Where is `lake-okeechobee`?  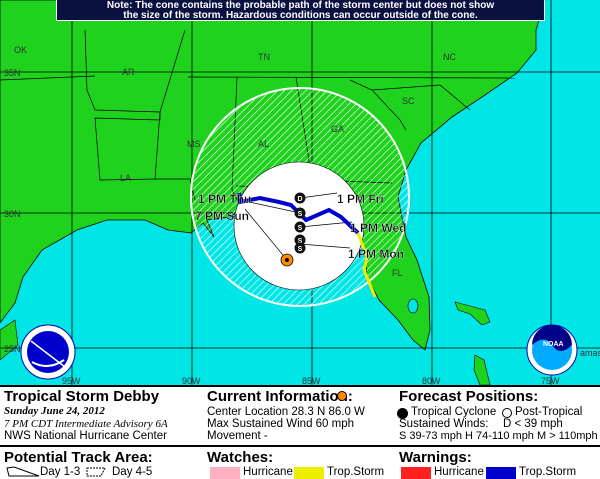
lake-okeechobee is located at coordinates (413, 306).